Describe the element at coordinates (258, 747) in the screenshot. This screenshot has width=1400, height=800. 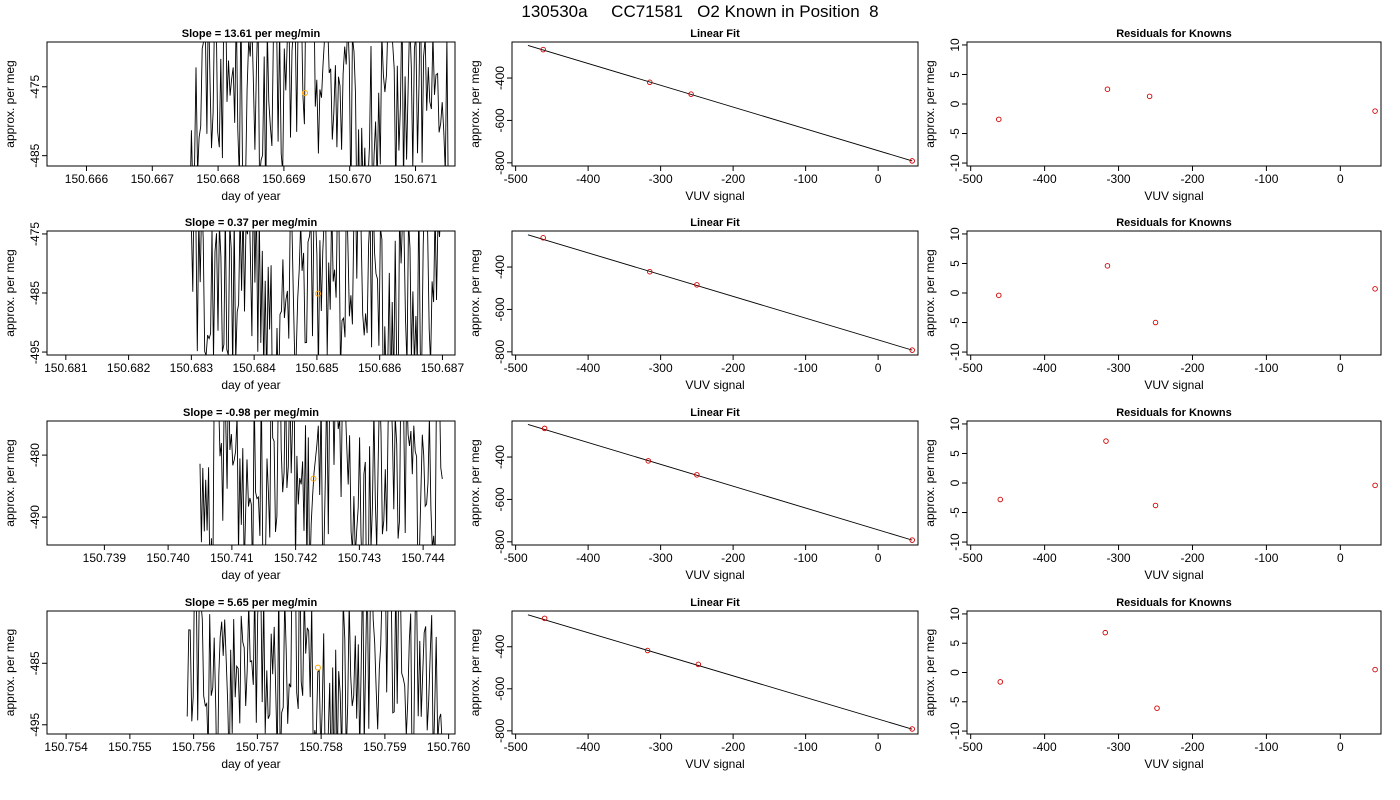
I see `x-tick-label: 150.757` at that location.